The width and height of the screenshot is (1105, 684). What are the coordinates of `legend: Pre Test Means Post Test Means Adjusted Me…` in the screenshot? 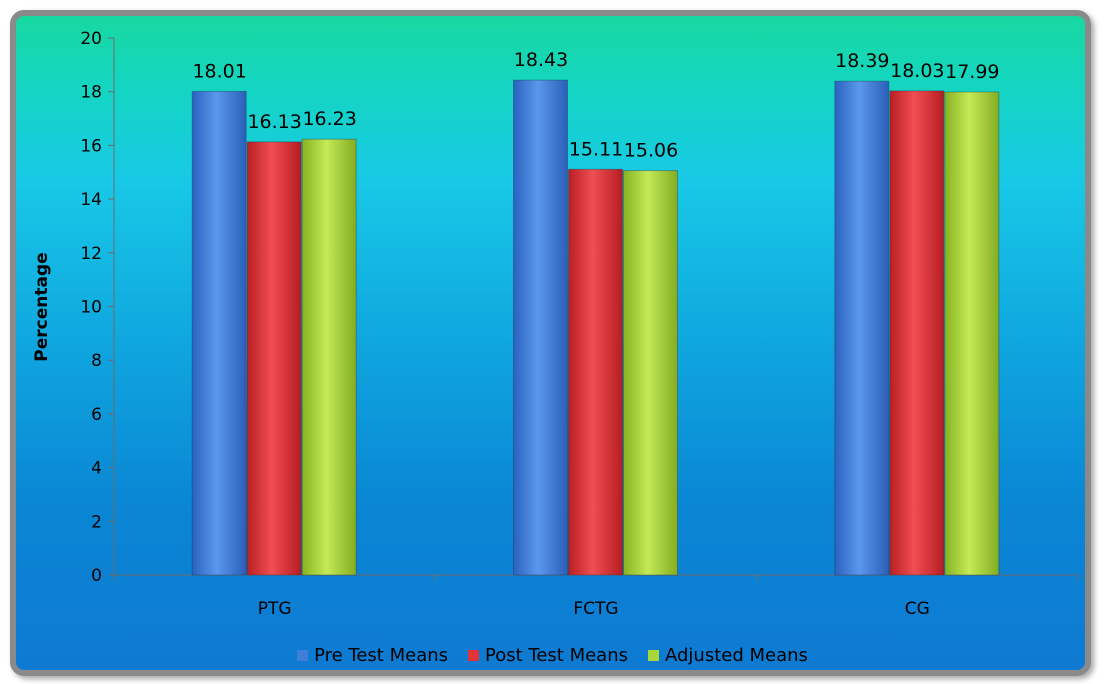 It's located at (552, 655).